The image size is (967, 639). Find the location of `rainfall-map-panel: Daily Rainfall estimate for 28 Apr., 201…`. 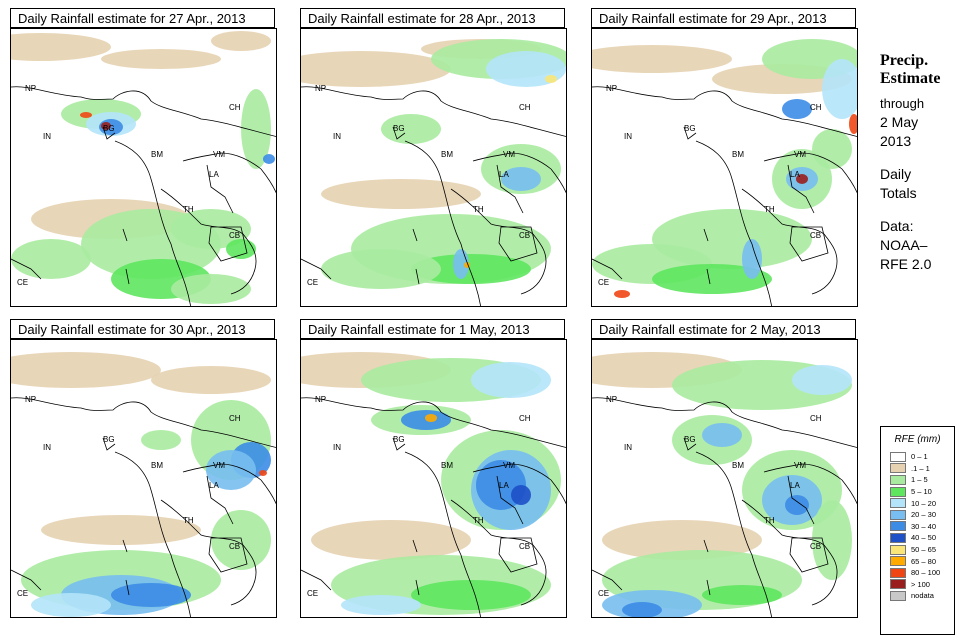

rainfall-map-panel: Daily Rainfall estimate for 28 Apr., 201… is located at coordinates (433, 157).